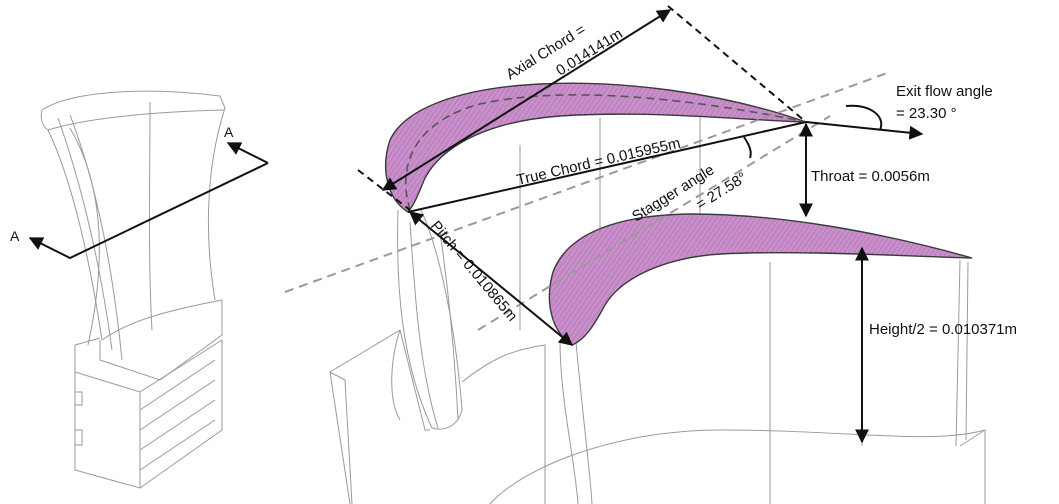 This screenshot has height=504, width=1059. What do you see at coordinates (737, 64) in the screenshot?
I see `axial-chord-extension-trailing` at bounding box center [737, 64].